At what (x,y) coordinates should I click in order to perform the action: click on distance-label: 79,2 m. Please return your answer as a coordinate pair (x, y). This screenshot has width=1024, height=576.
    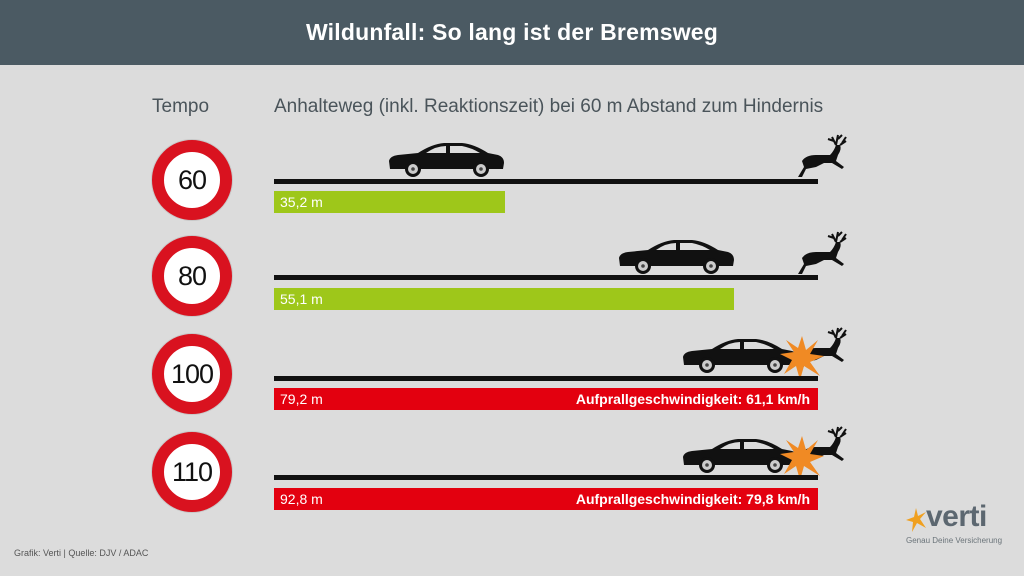
    Looking at the image, I should click on (301, 399).